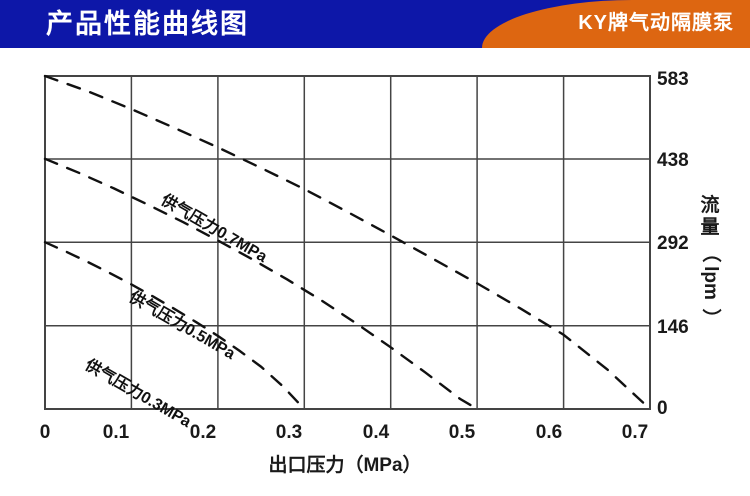 The image size is (750, 496). What do you see at coordinates (673, 79) in the screenshot?
I see `y-tick-583: 583` at bounding box center [673, 79].